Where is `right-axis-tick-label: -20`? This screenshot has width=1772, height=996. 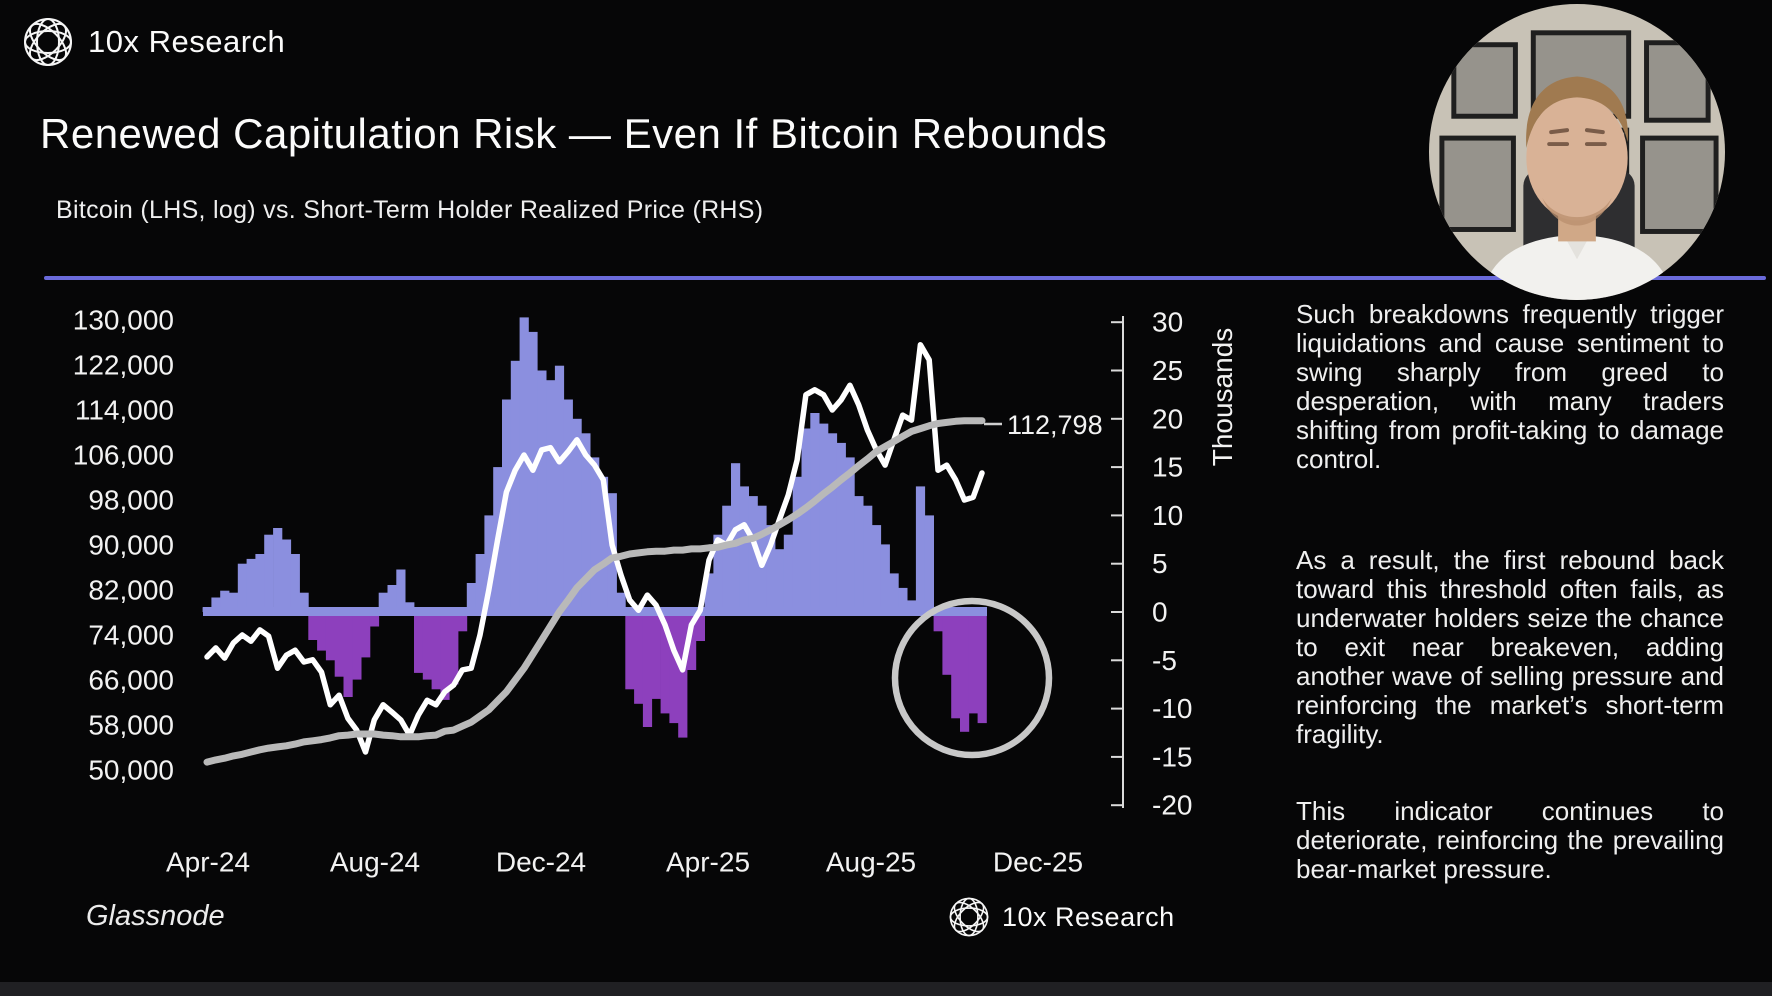 right-axis-tick-label: -20 is located at coordinates (1172, 805).